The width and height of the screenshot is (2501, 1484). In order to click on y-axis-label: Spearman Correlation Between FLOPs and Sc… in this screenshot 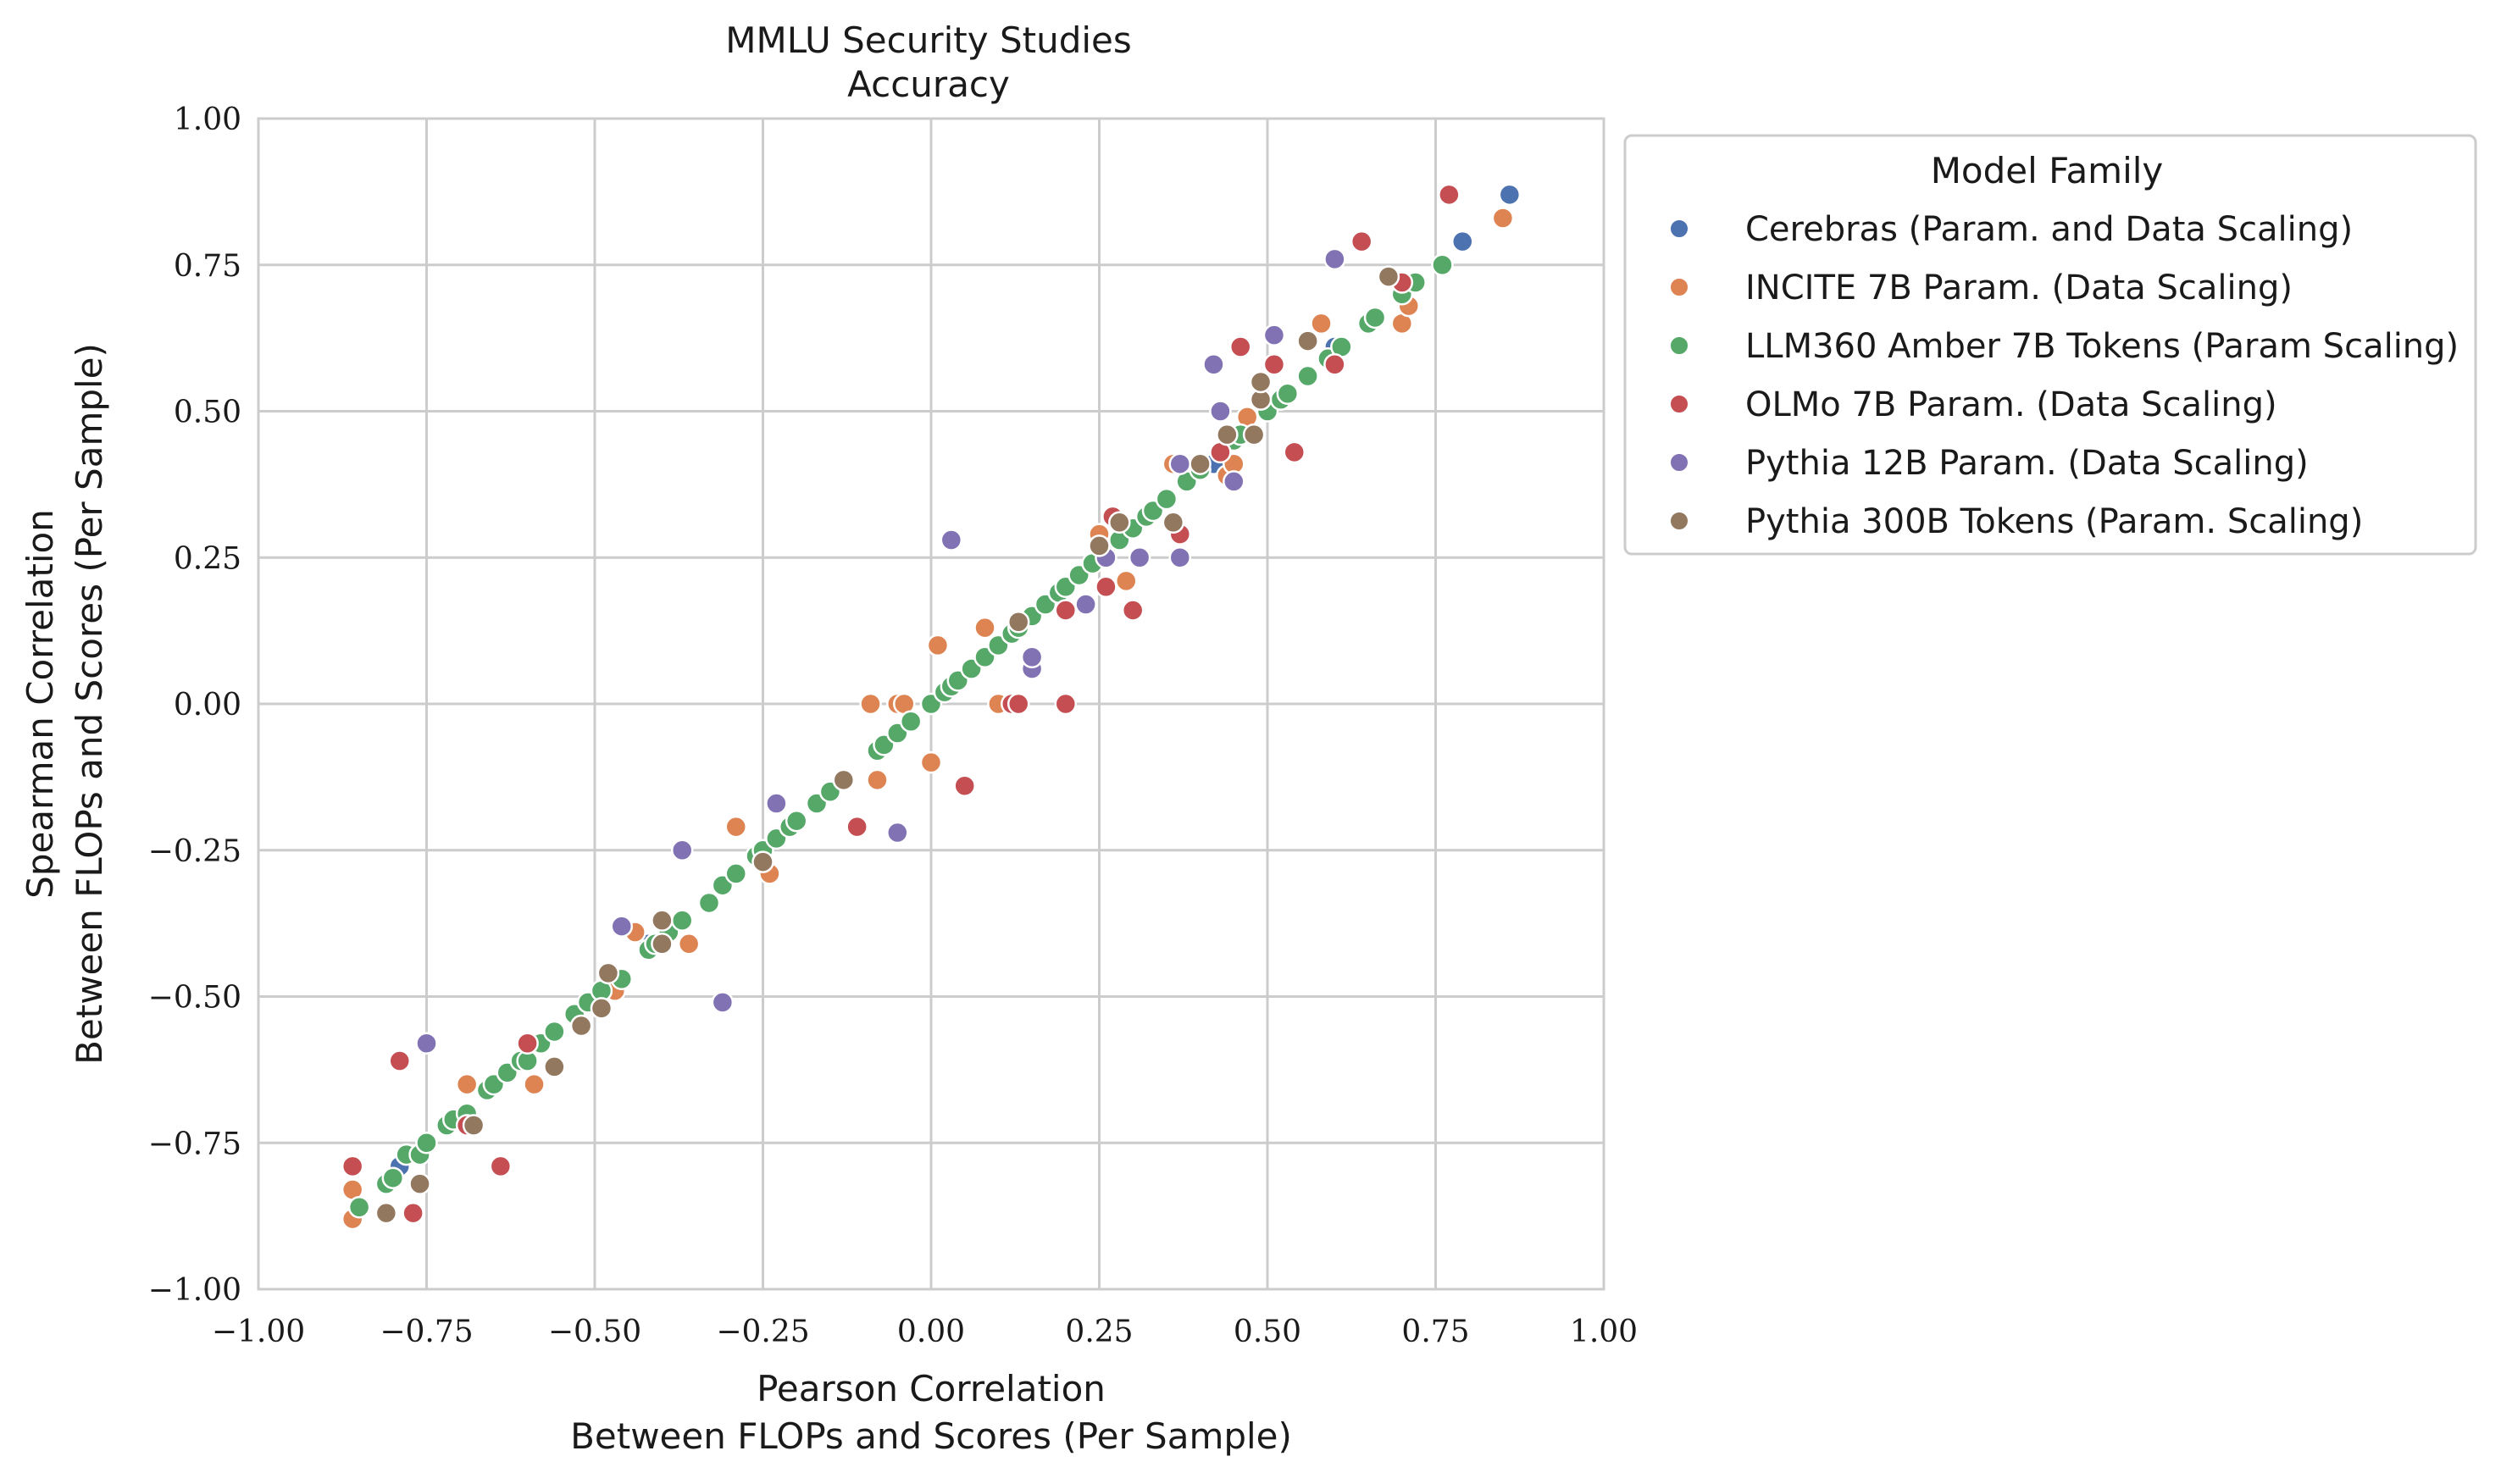, I will do `click(64, 704)`.